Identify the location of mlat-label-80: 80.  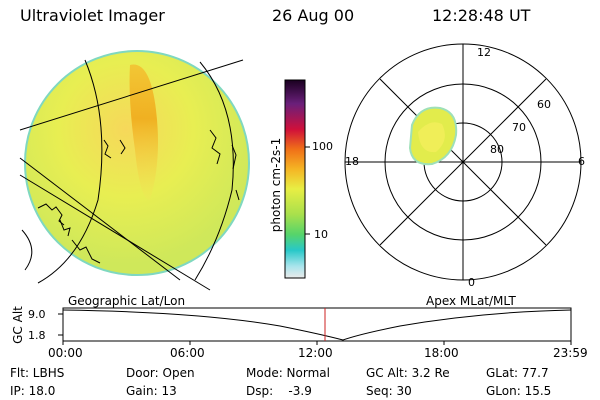
(497, 149).